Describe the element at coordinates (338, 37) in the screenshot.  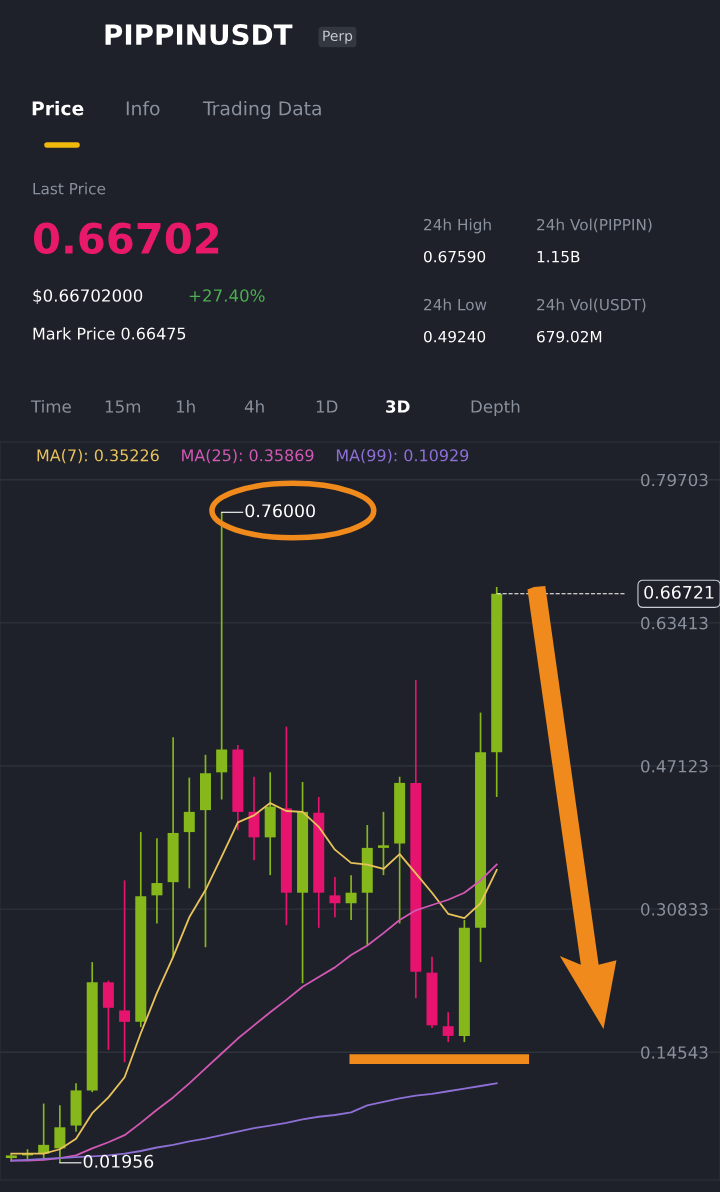
I see `text: Perp` at that location.